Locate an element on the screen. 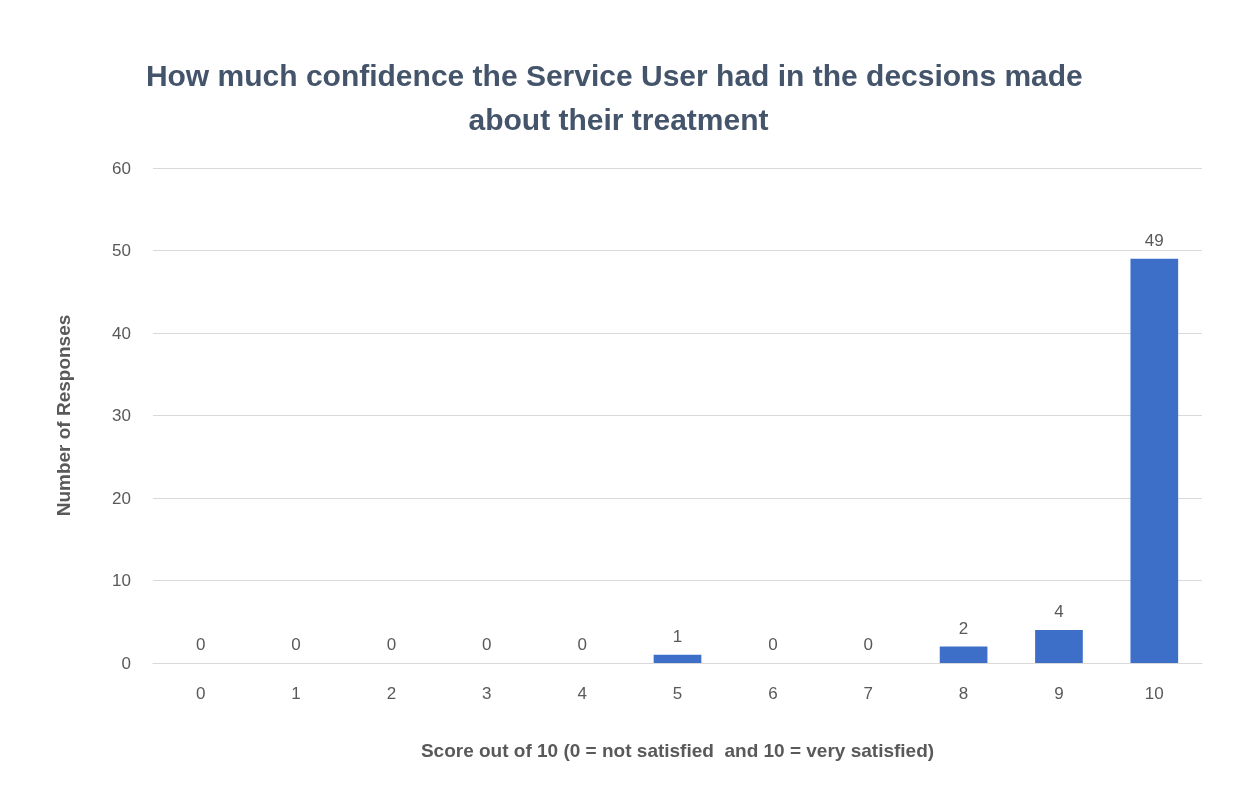 This screenshot has height=794, width=1237. chart-title: How much confidence the Service User had in the decsions made about their treatment is located at coordinates (618, 97).